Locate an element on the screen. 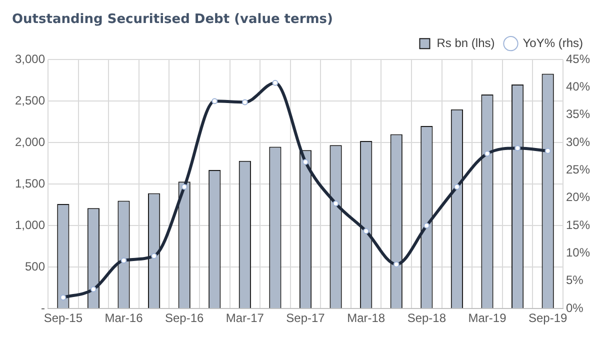 The height and width of the screenshot is (341, 605). y-tick-label: 1,000 is located at coordinates (30, 225).